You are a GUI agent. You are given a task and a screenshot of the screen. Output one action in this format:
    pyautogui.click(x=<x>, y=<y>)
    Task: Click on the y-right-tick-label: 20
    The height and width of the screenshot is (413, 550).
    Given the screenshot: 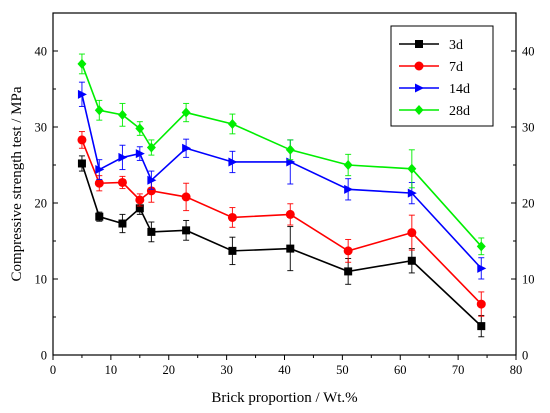 What is the action you would take?
    pyautogui.click(x=528, y=204)
    